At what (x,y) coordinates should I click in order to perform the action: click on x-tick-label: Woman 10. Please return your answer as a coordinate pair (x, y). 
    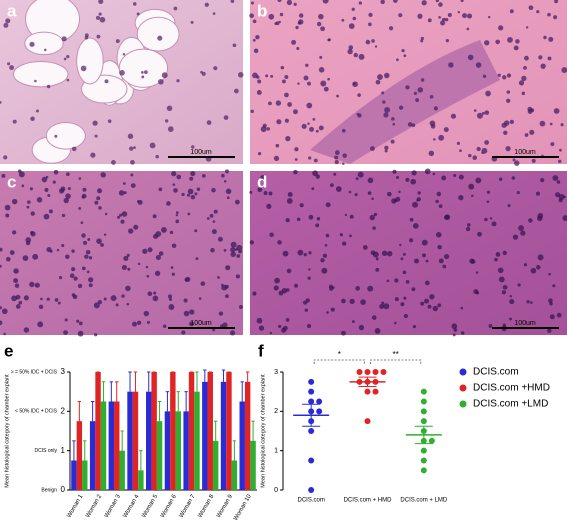
    Looking at the image, I should click on (243, 507).